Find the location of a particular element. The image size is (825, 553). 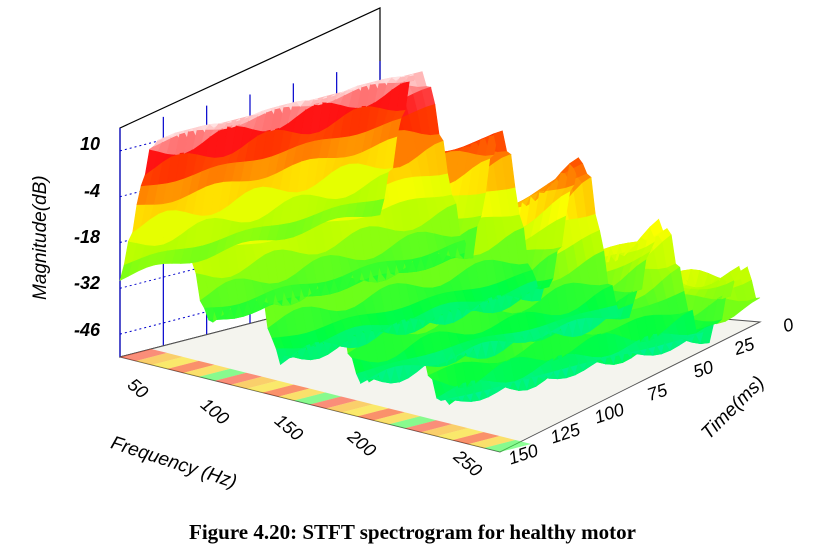

y-tick-label: 25 is located at coordinates (744, 346).